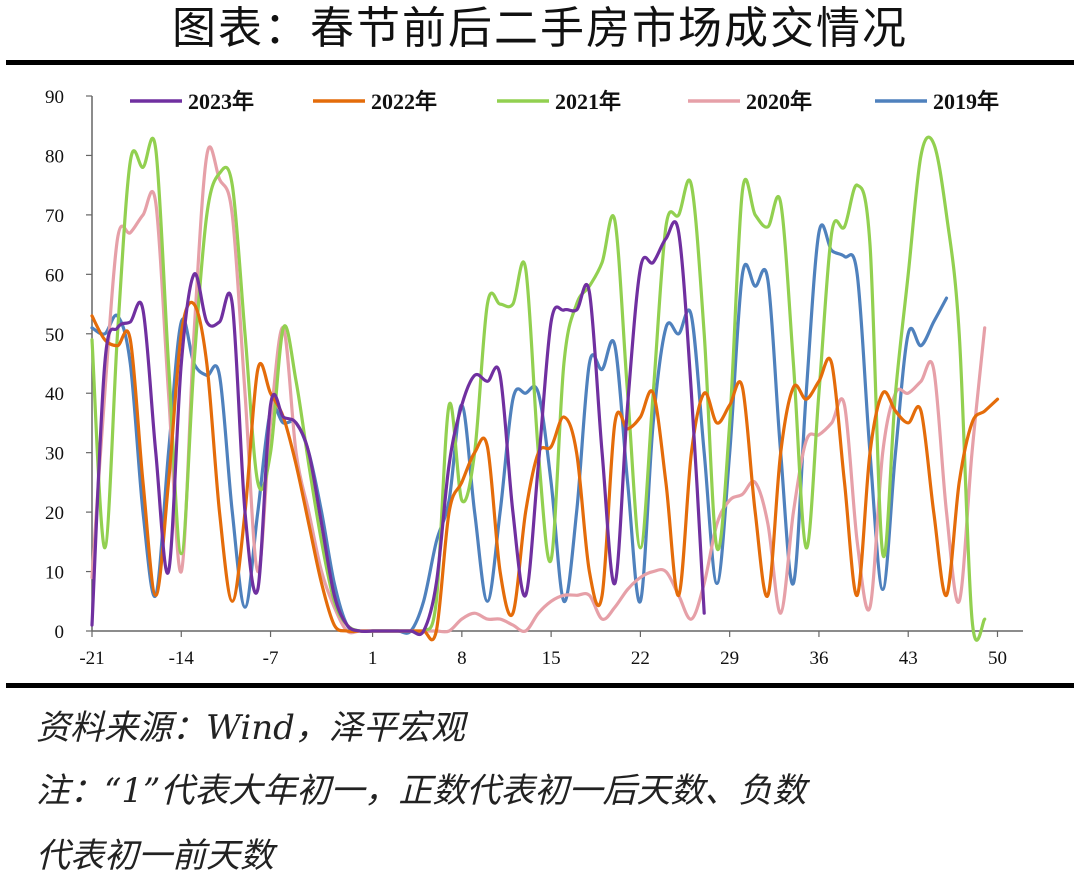 The image size is (1080, 889). I want to click on y-tick-label: 80, so click(54, 156).